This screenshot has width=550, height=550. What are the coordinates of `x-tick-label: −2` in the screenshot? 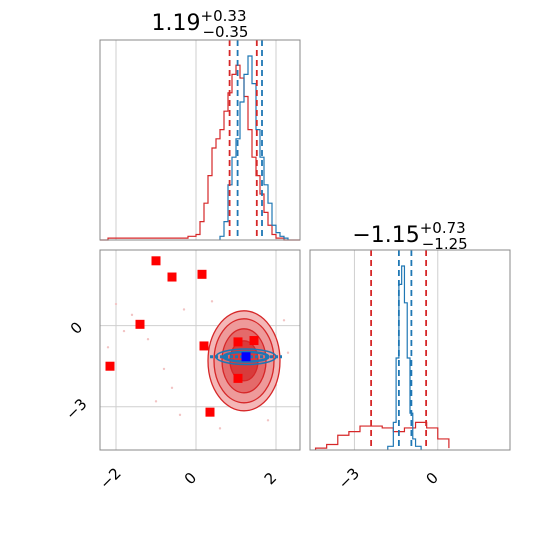 It's located at (110, 478).